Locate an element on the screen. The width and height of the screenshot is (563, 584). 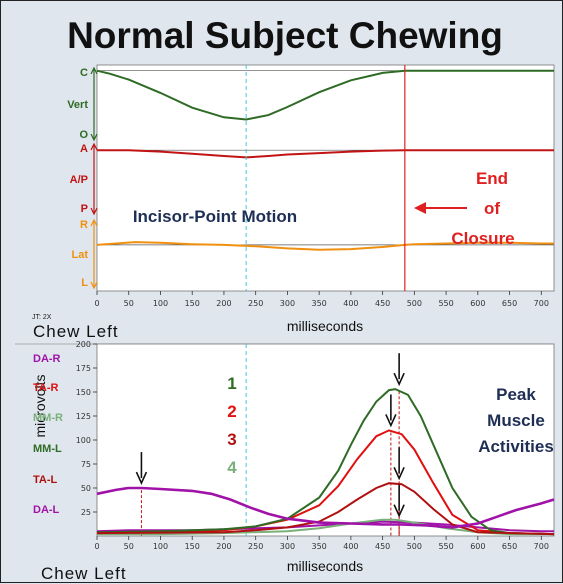
bottom-x-axis-label: milliseconds is located at coordinates (325, 566).